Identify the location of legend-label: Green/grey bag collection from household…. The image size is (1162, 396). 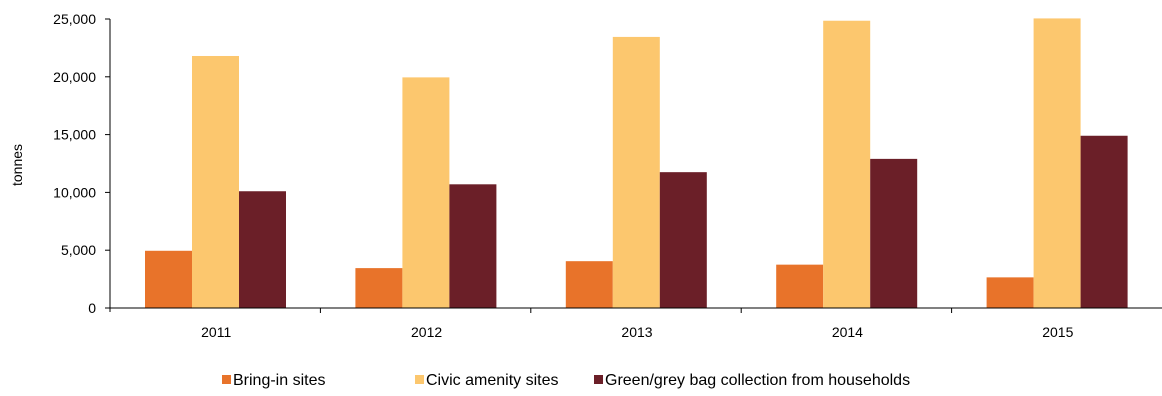
(757, 380).